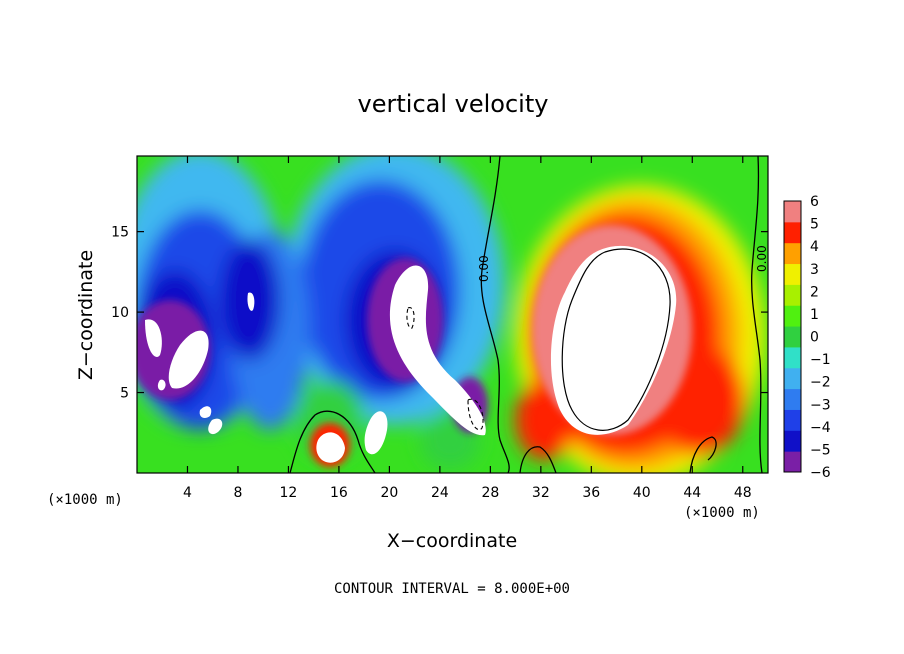 The height and width of the screenshot is (654, 904). Describe the element at coordinates (86, 315) in the screenshot. I see `y-axis-label: Z−coordinate` at that location.